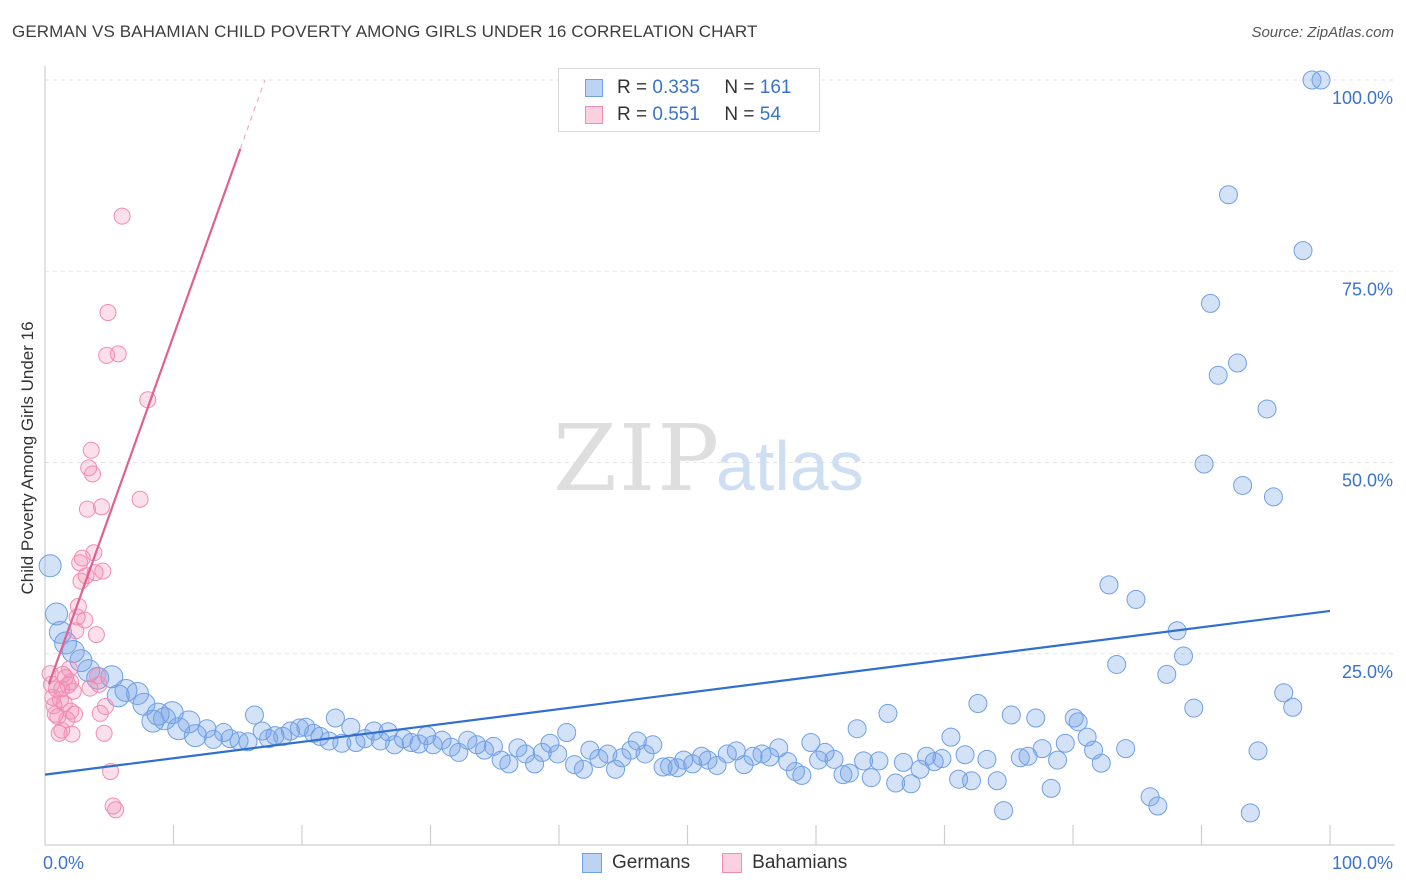 Image resolution: width=1406 pixels, height=892 pixels. Describe the element at coordinates (775, 87) in the screenshot. I see `legend-n-value: 161` at that location.